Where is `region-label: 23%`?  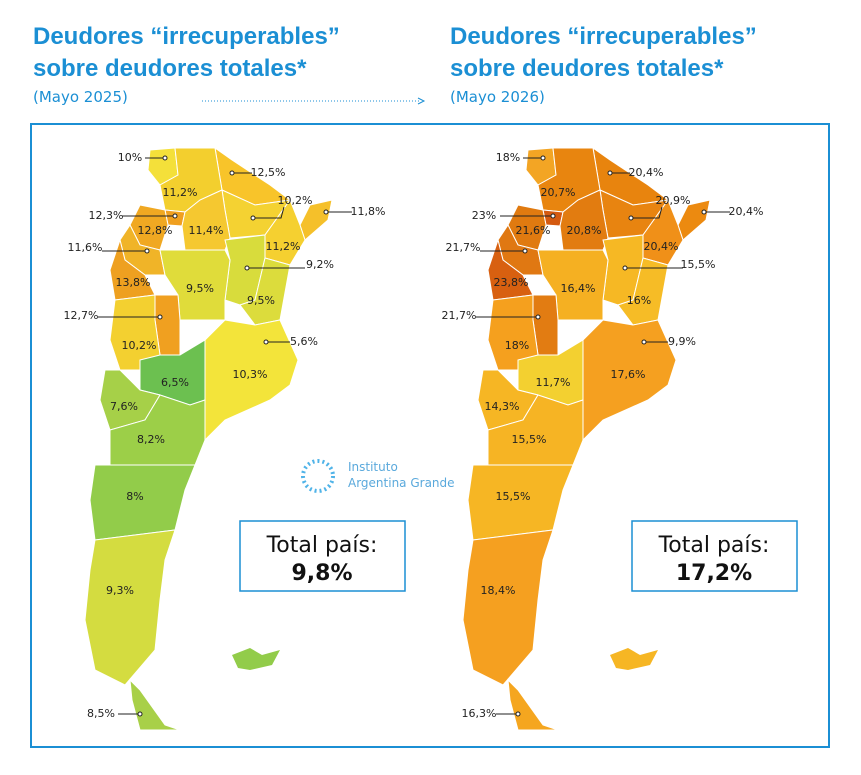 region-label: 23% is located at coordinates (484, 215).